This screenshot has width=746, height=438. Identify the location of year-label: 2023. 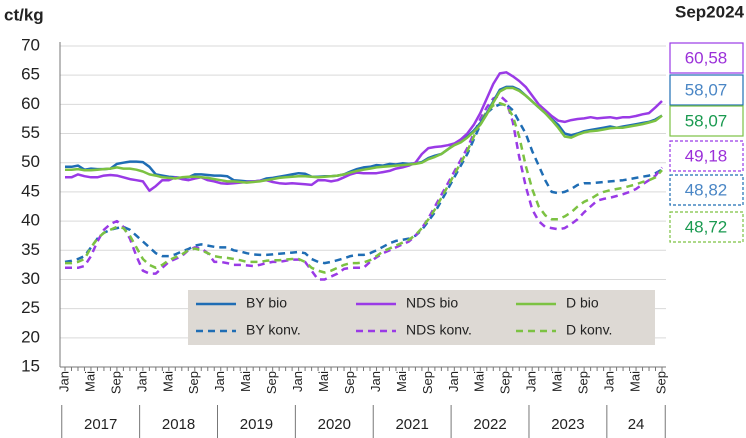
(567, 424).